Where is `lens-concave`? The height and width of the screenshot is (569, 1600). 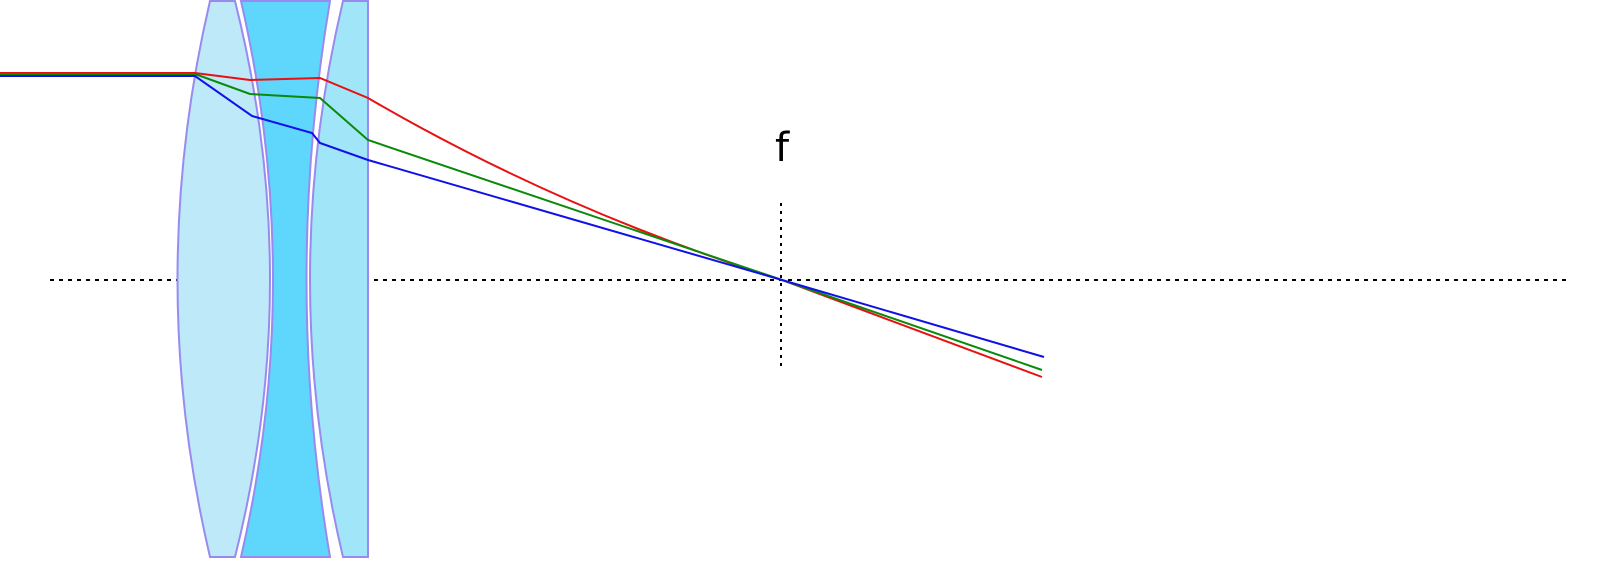
lens-concave is located at coordinates (285, 279).